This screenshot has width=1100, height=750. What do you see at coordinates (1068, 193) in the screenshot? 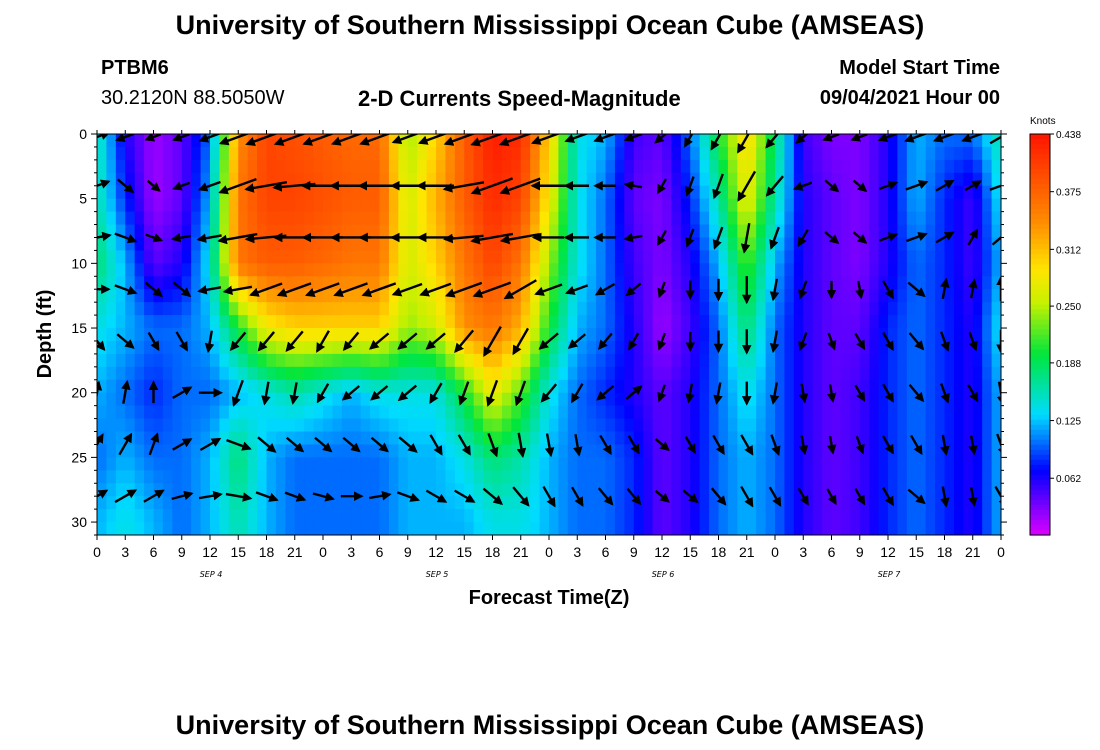
I see `colorbar-tick-label: 0.375` at bounding box center [1068, 193].